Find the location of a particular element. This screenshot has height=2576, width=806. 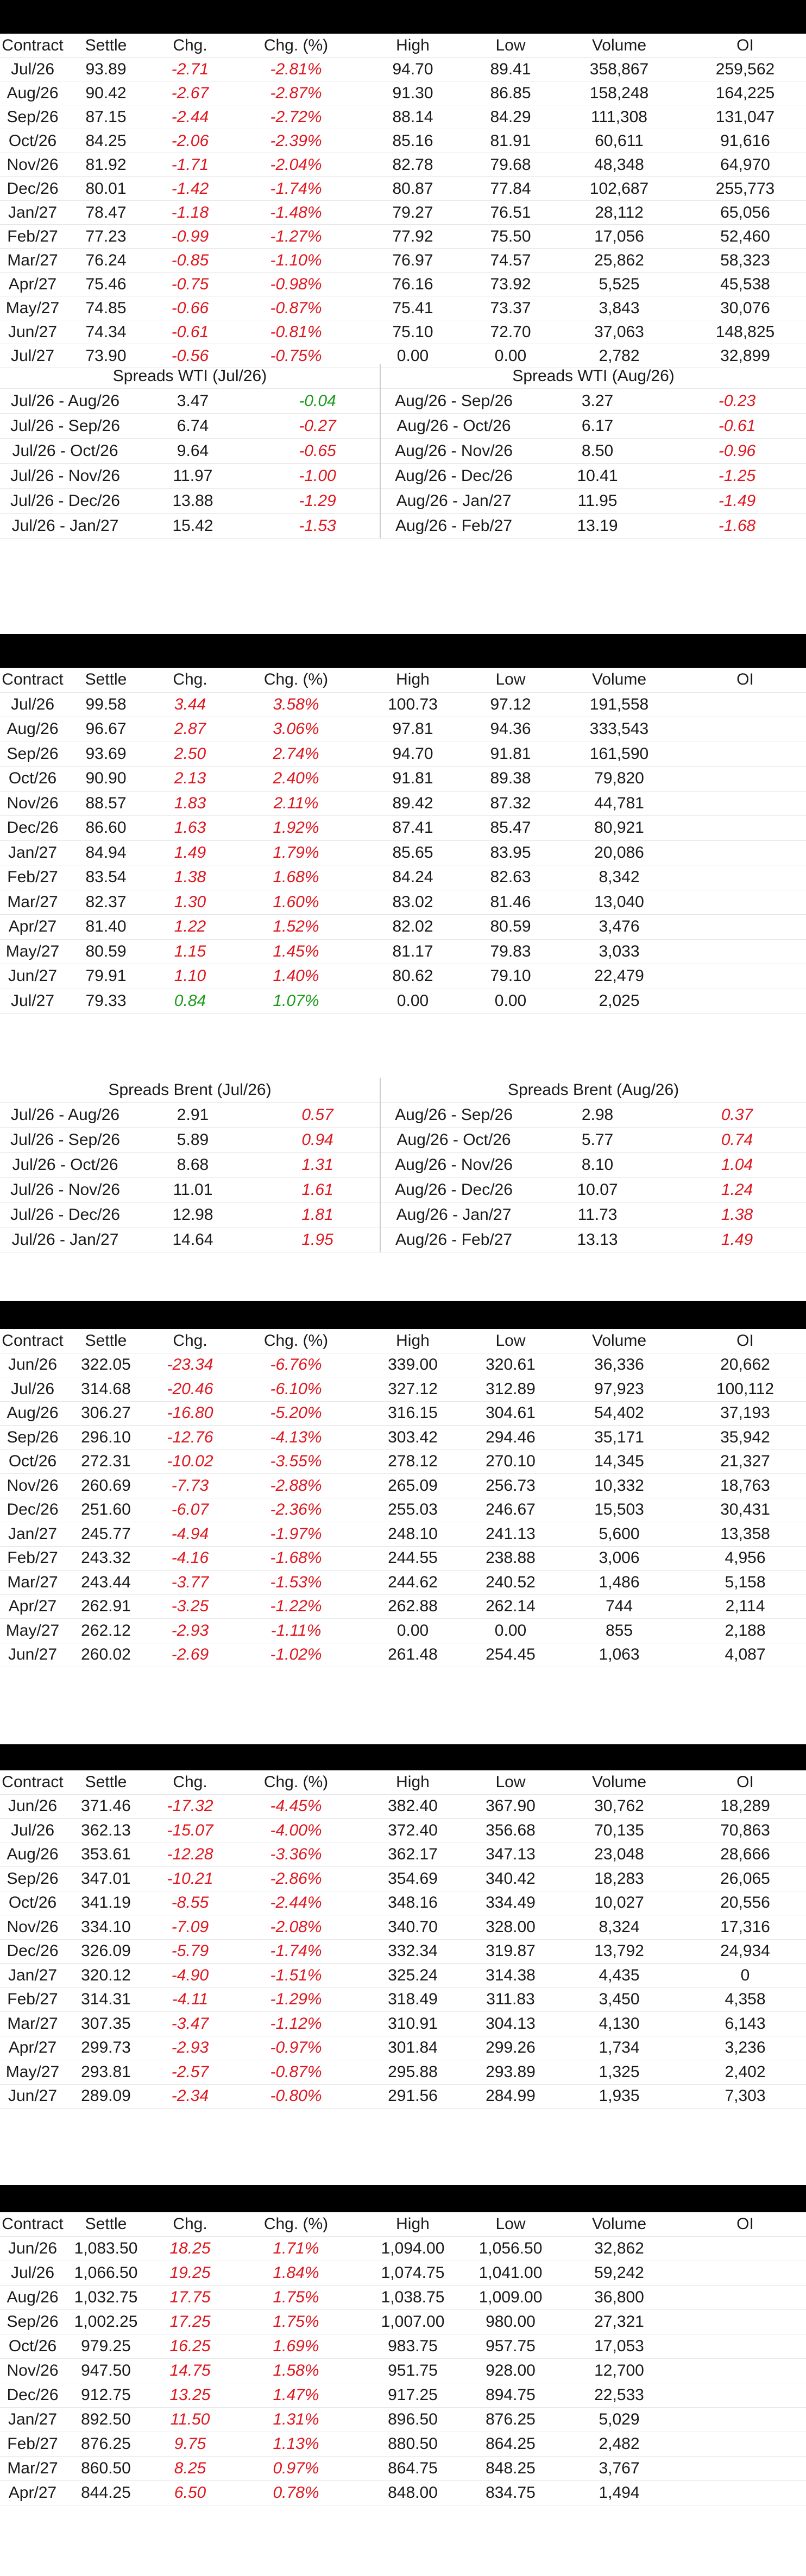

table-cell: 20,086 is located at coordinates (619, 852).